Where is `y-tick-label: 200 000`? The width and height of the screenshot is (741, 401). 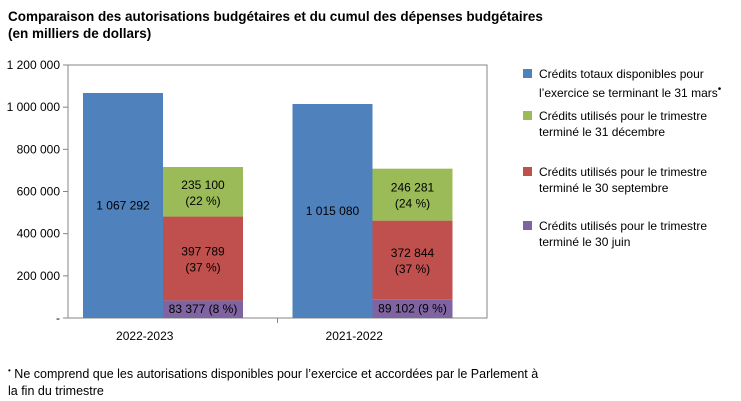
y-tick-label: 200 000 is located at coordinates (39, 276).